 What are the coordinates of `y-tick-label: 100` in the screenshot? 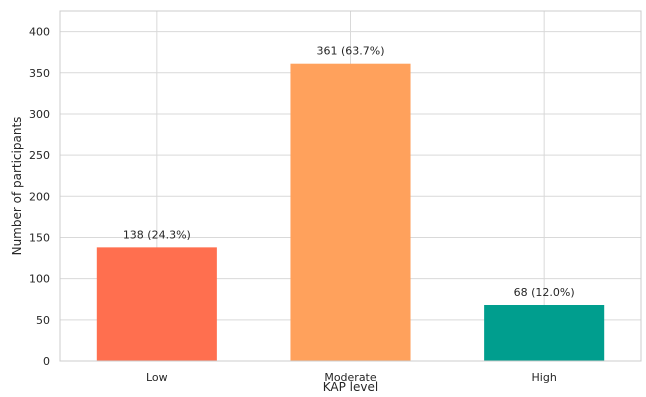 It's located at (39, 279).